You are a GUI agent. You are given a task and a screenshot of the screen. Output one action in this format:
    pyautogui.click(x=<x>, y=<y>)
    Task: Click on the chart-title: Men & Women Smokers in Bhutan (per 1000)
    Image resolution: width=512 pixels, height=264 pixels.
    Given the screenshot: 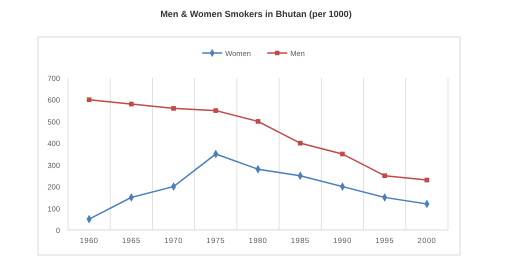 What is the action you would take?
    pyautogui.click(x=256, y=14)
    